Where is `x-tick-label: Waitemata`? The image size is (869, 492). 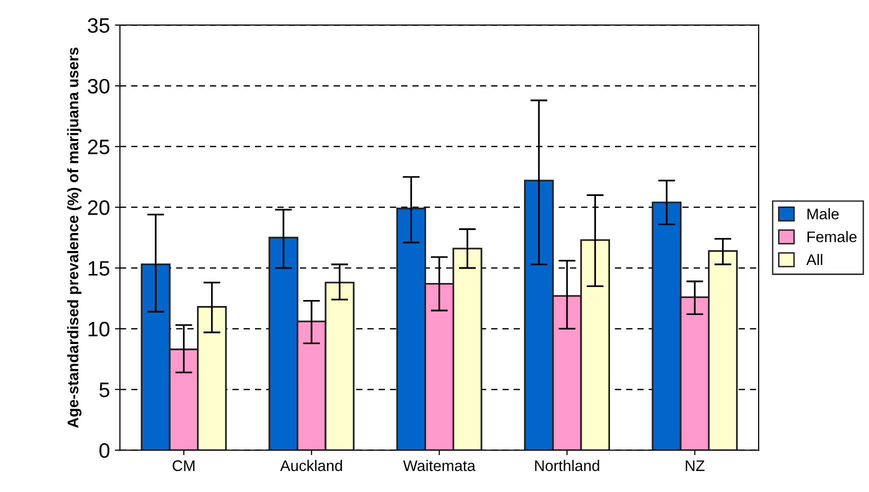
x-tick-label: Waitemata is located at coordinates (439, 466).